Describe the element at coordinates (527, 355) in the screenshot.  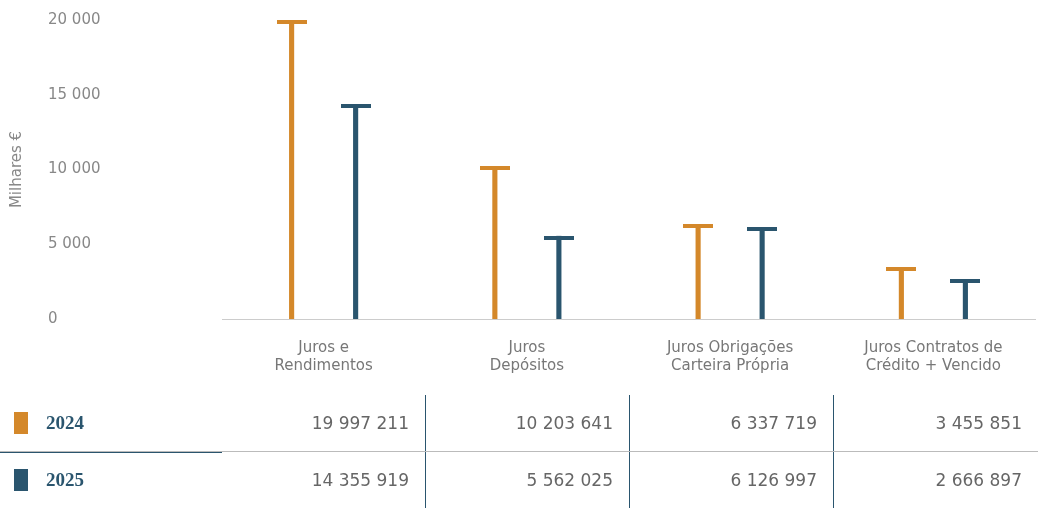
I see `x-tick-label: Juros Depósitos` at that location.